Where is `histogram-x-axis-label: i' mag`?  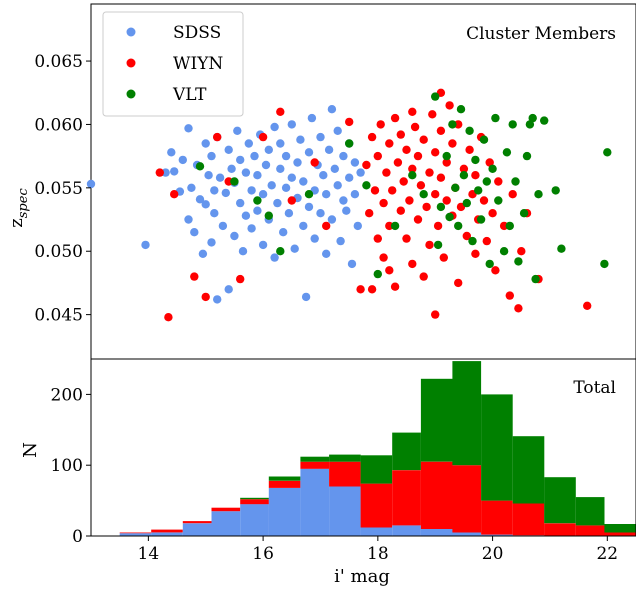 histogram-x-axis-label: i' mag is located at coordinates (362, 576).